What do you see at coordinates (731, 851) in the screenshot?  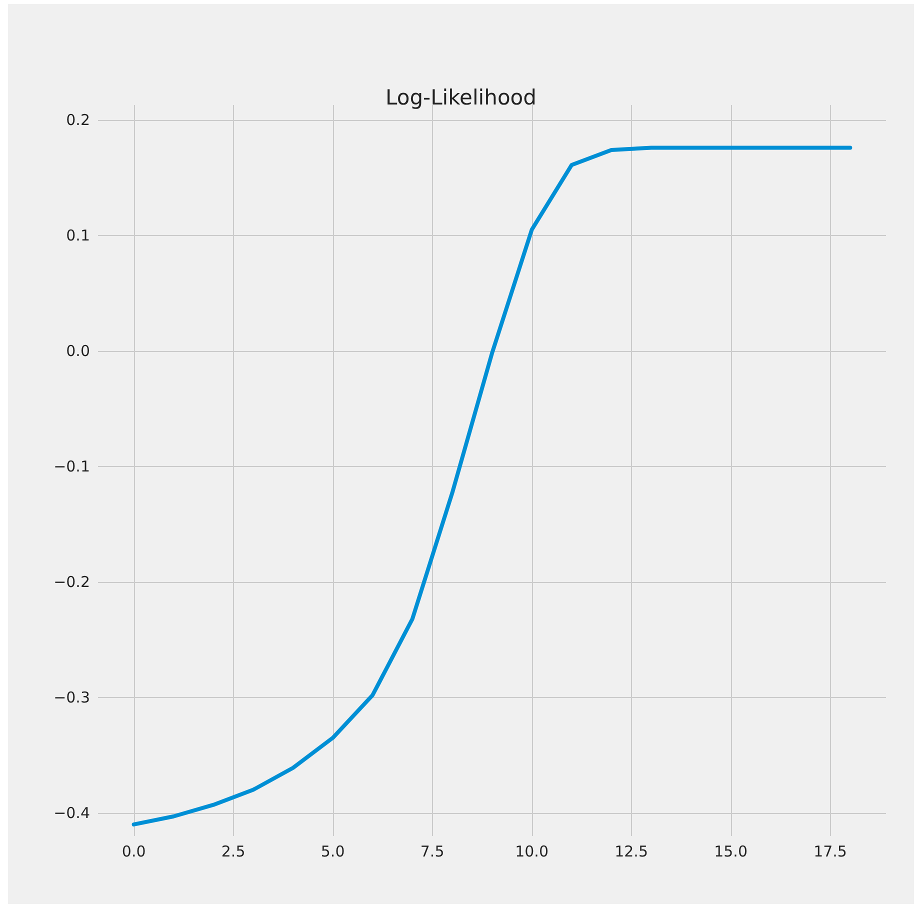 I see `x-tick-label: 15.0` at bounding box center [731, 851].